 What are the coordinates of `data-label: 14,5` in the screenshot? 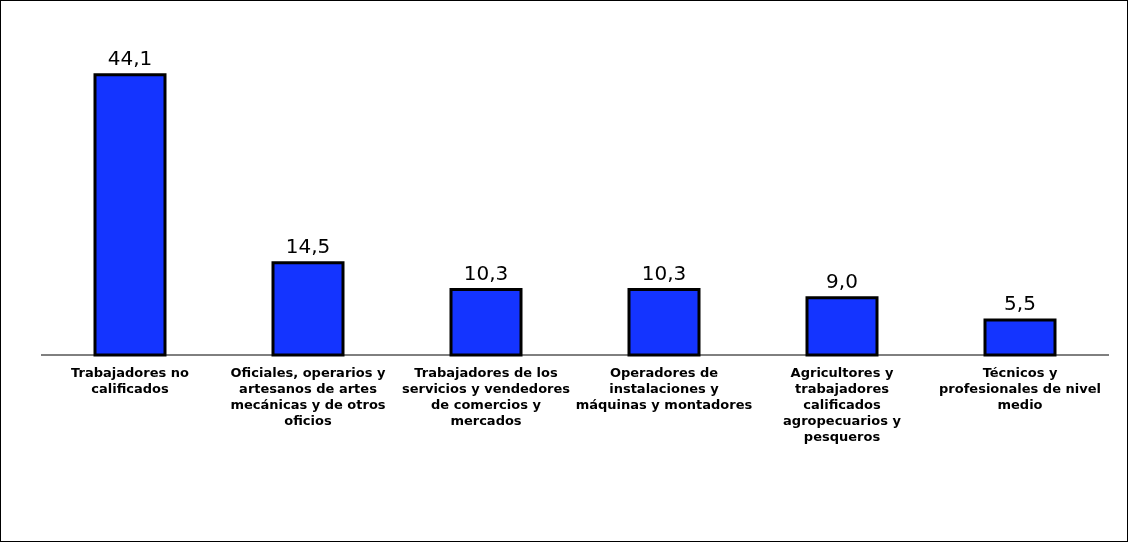 It's located at (308, 245).